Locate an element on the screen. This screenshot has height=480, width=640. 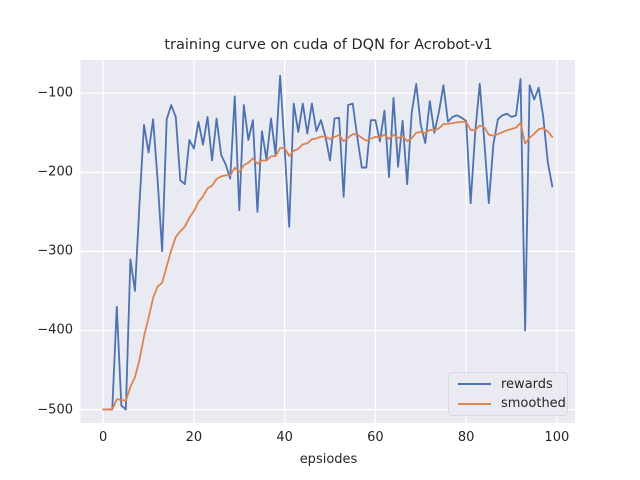
x-tick-label: 80 is located at coordinates (466, 437).